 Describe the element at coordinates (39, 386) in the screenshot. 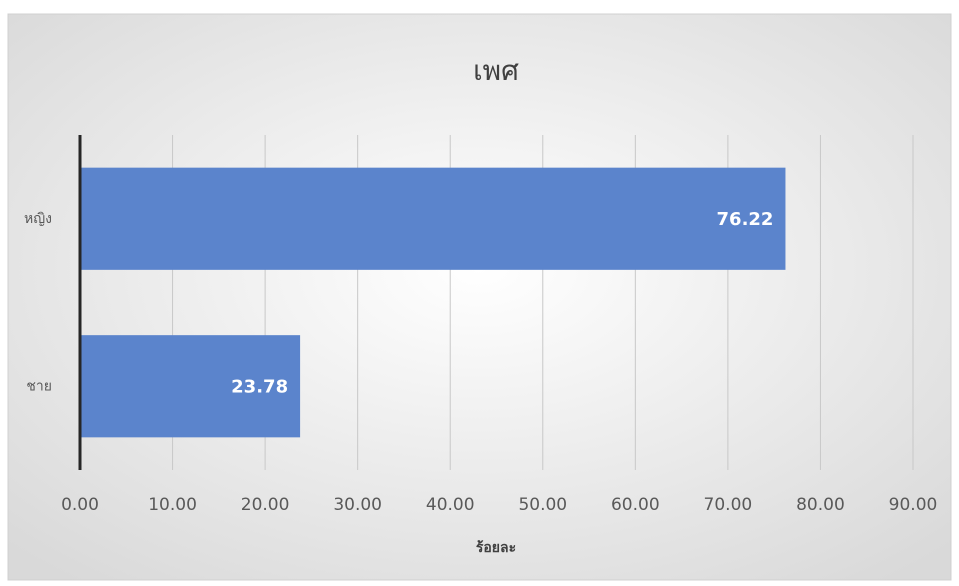

I see `y-tick-label: ชาย` at that location.